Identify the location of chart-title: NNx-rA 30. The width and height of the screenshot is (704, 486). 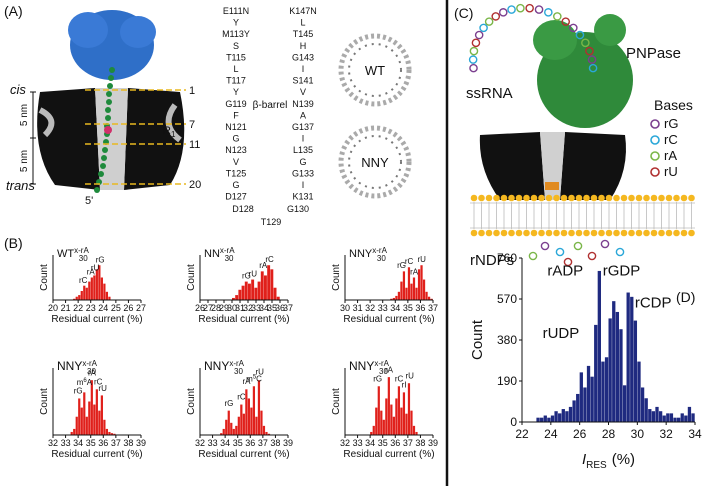
(219, 254).